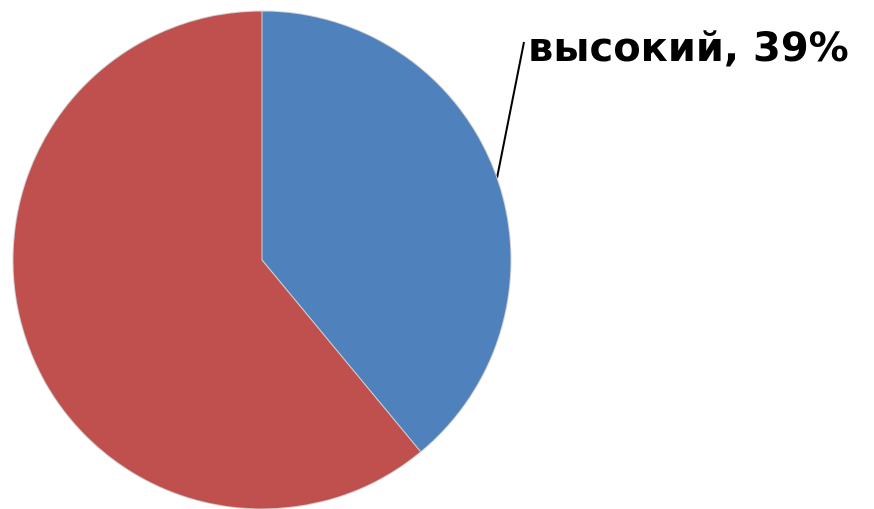 This screenshot has height=509, width=874. Describe the element at coordinates (510, 110) in the screenshot. I see `leader-line` at that location.